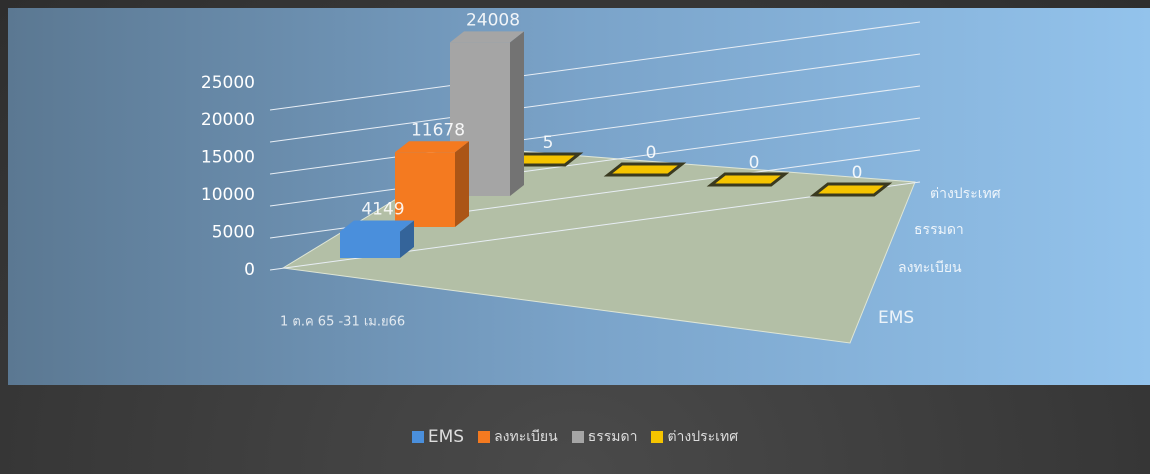  I want to click on value-label: 24008, so click(493, 20).